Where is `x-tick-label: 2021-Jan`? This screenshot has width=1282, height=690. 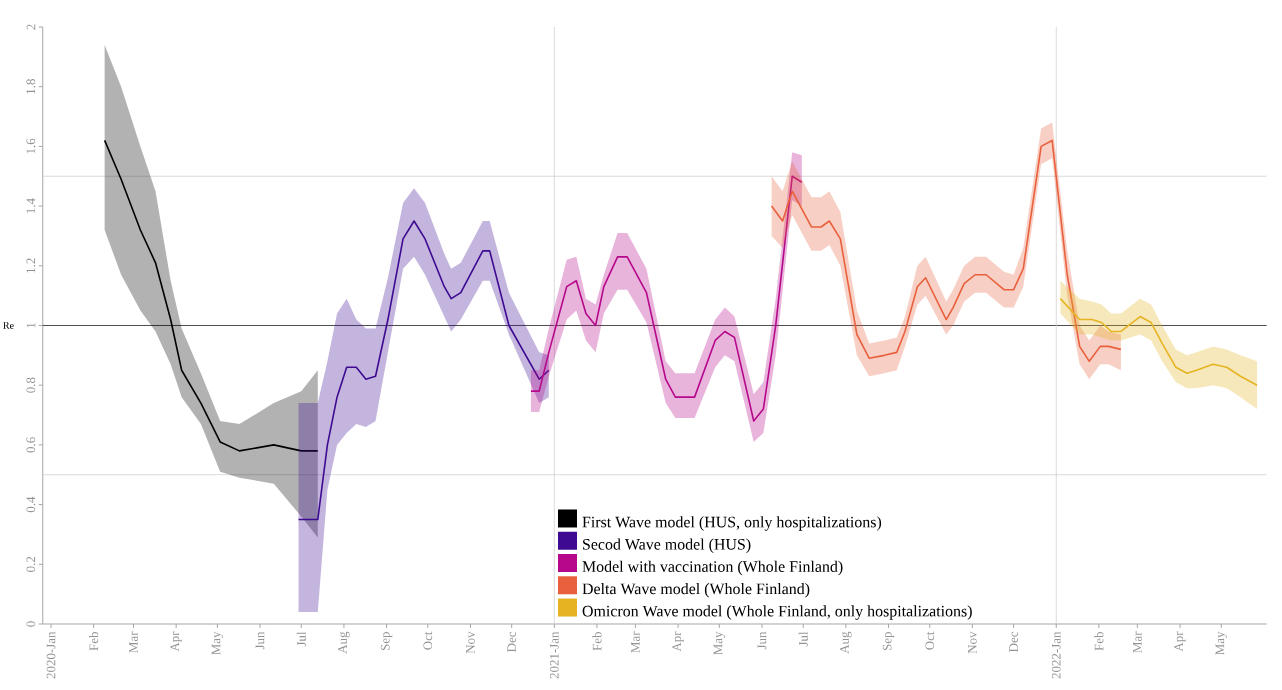
x-tick-label: 2021-Jan is located at coordinates (554, 655).